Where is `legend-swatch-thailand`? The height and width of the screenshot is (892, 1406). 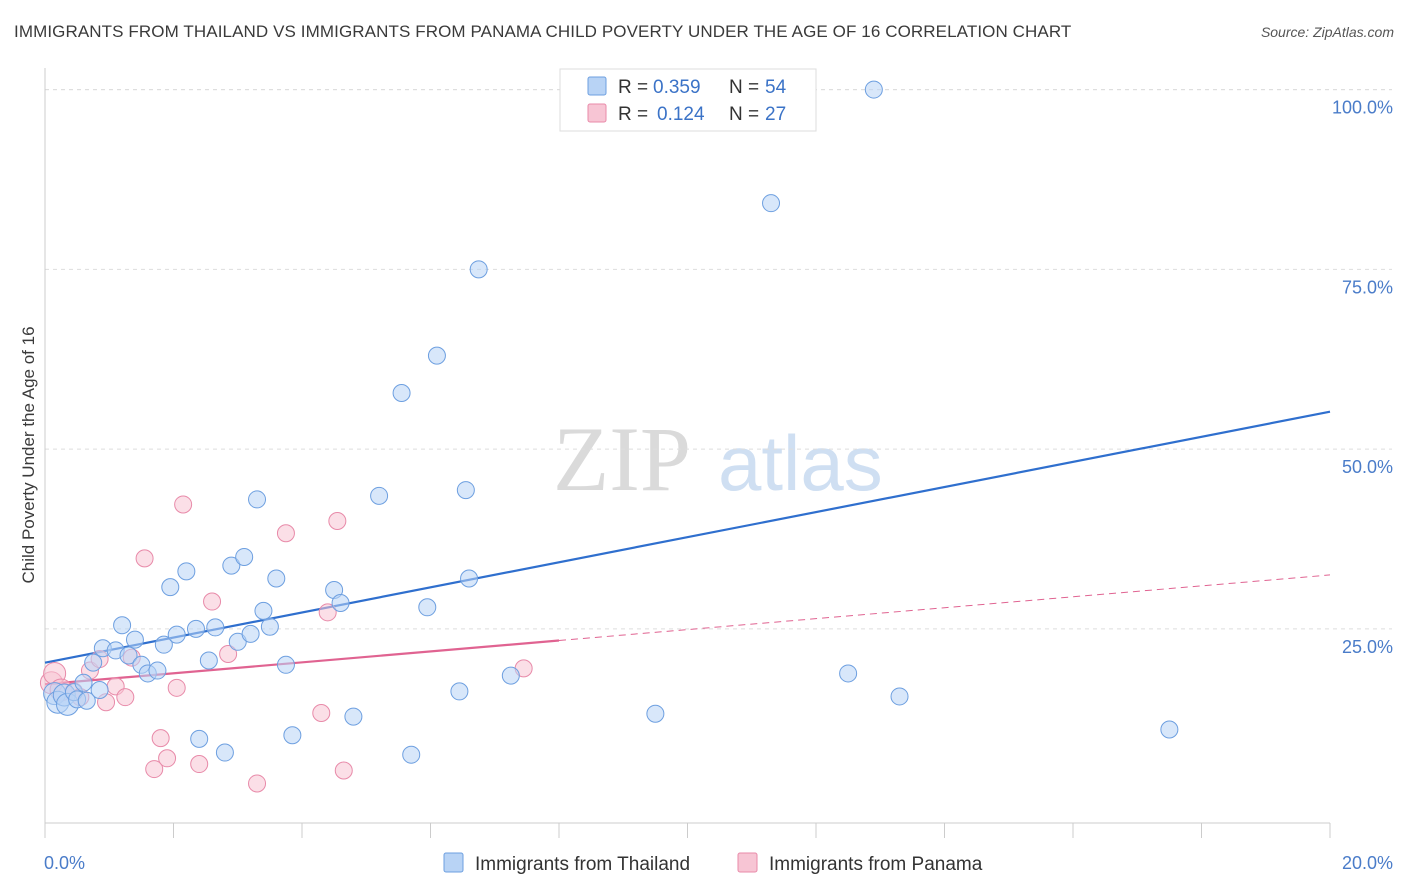
legend-swatch-thailand is located at coordinates (597, 86).